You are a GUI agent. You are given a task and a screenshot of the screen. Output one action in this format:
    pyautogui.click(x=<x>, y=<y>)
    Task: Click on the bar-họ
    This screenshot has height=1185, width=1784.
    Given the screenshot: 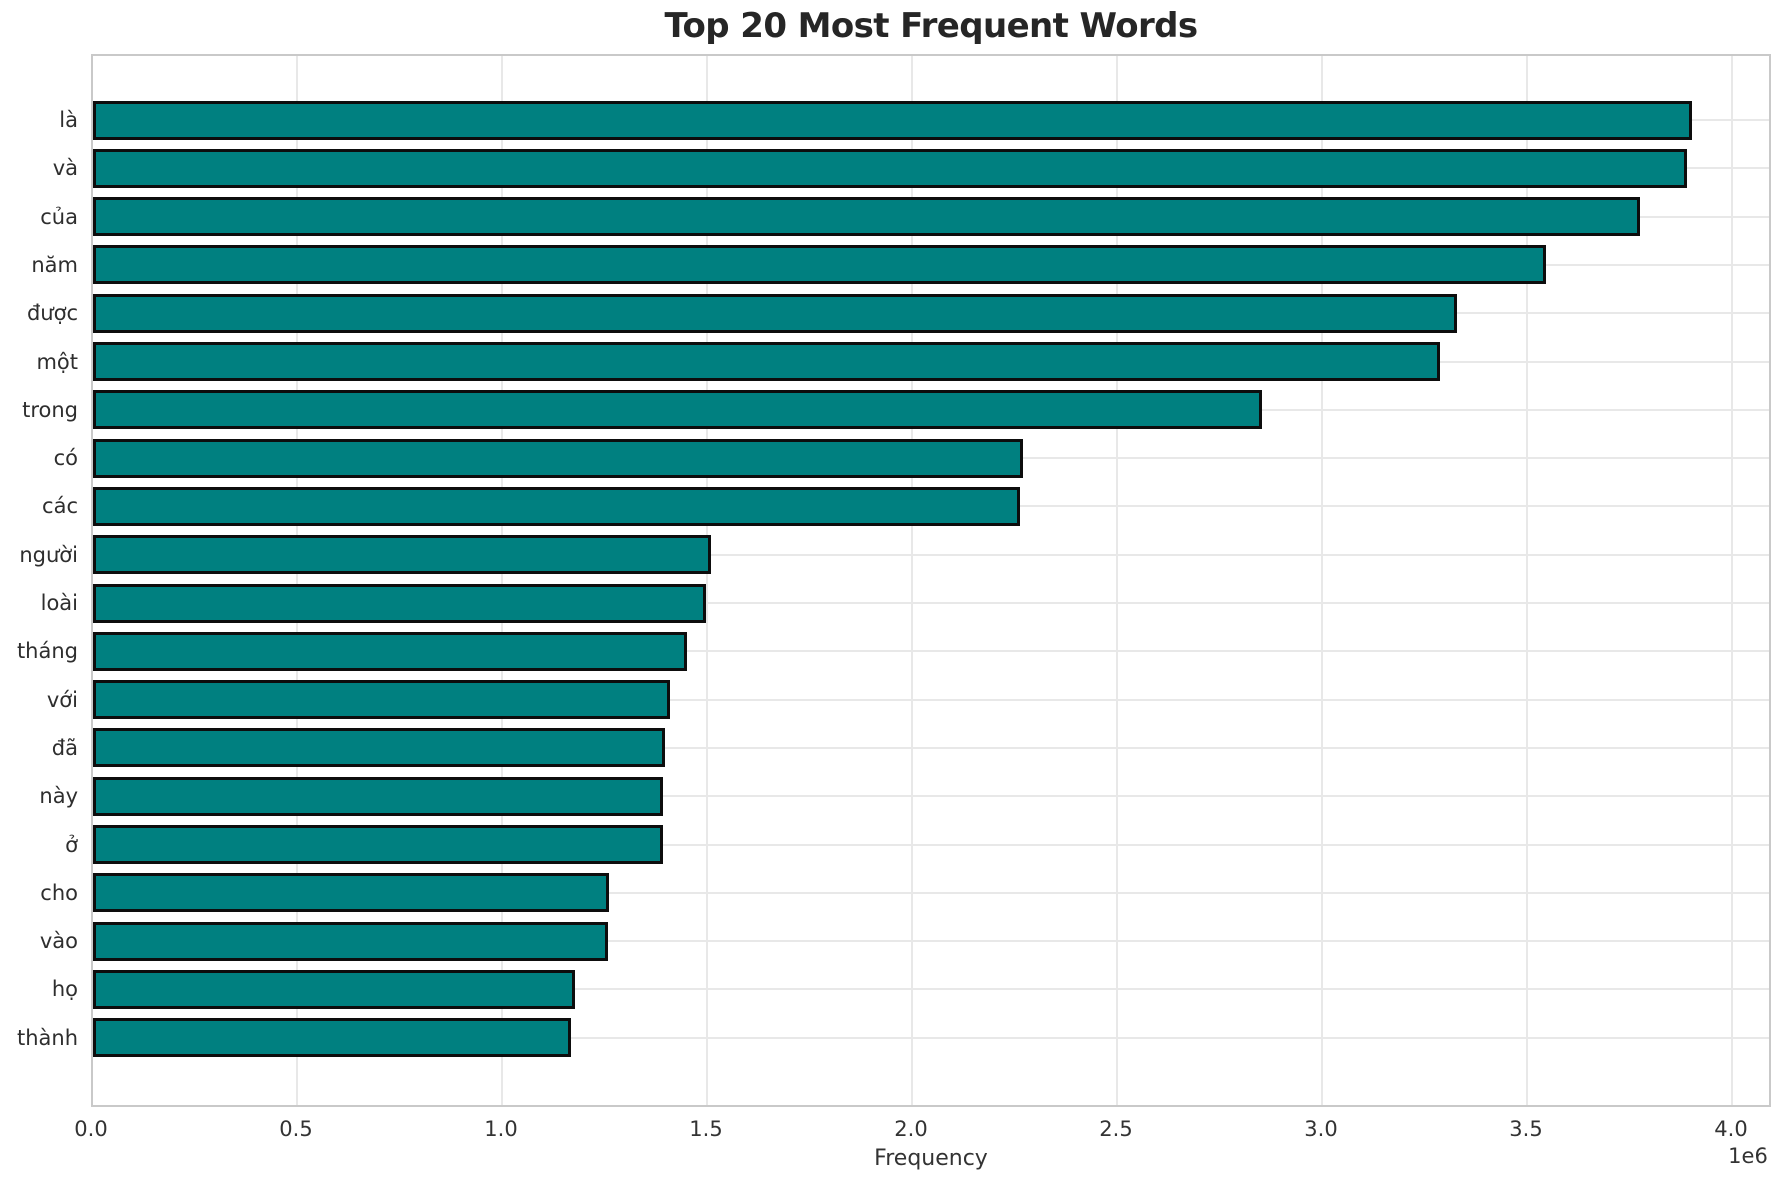 What is the action you would take?
    pyautogui.click(x=334, y=989)
    